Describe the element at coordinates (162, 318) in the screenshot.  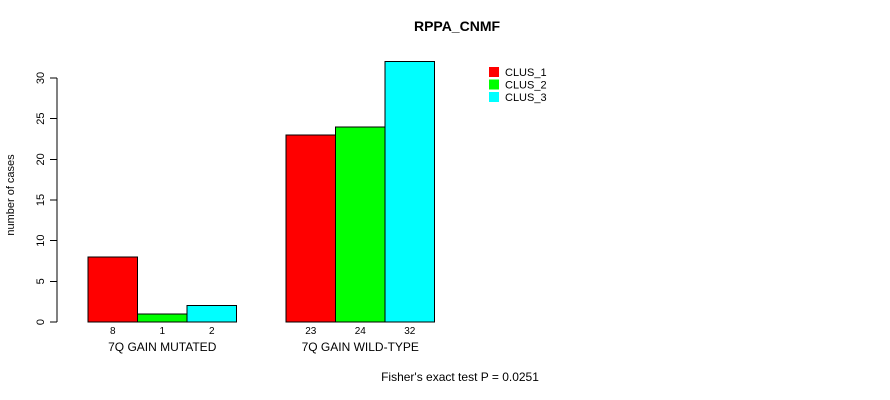
I see `bar-clus_2-group1` at that location.